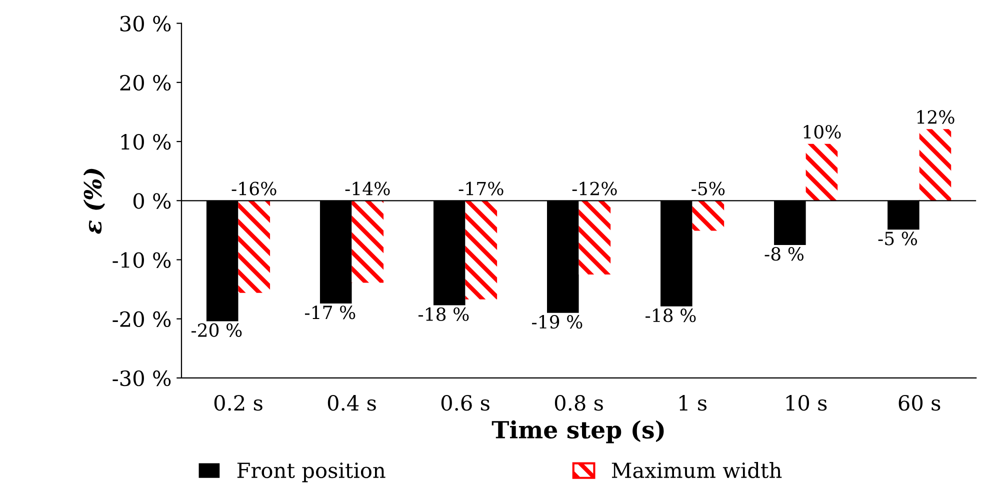  I want to click on data-label: 12%, so click(935, 117).